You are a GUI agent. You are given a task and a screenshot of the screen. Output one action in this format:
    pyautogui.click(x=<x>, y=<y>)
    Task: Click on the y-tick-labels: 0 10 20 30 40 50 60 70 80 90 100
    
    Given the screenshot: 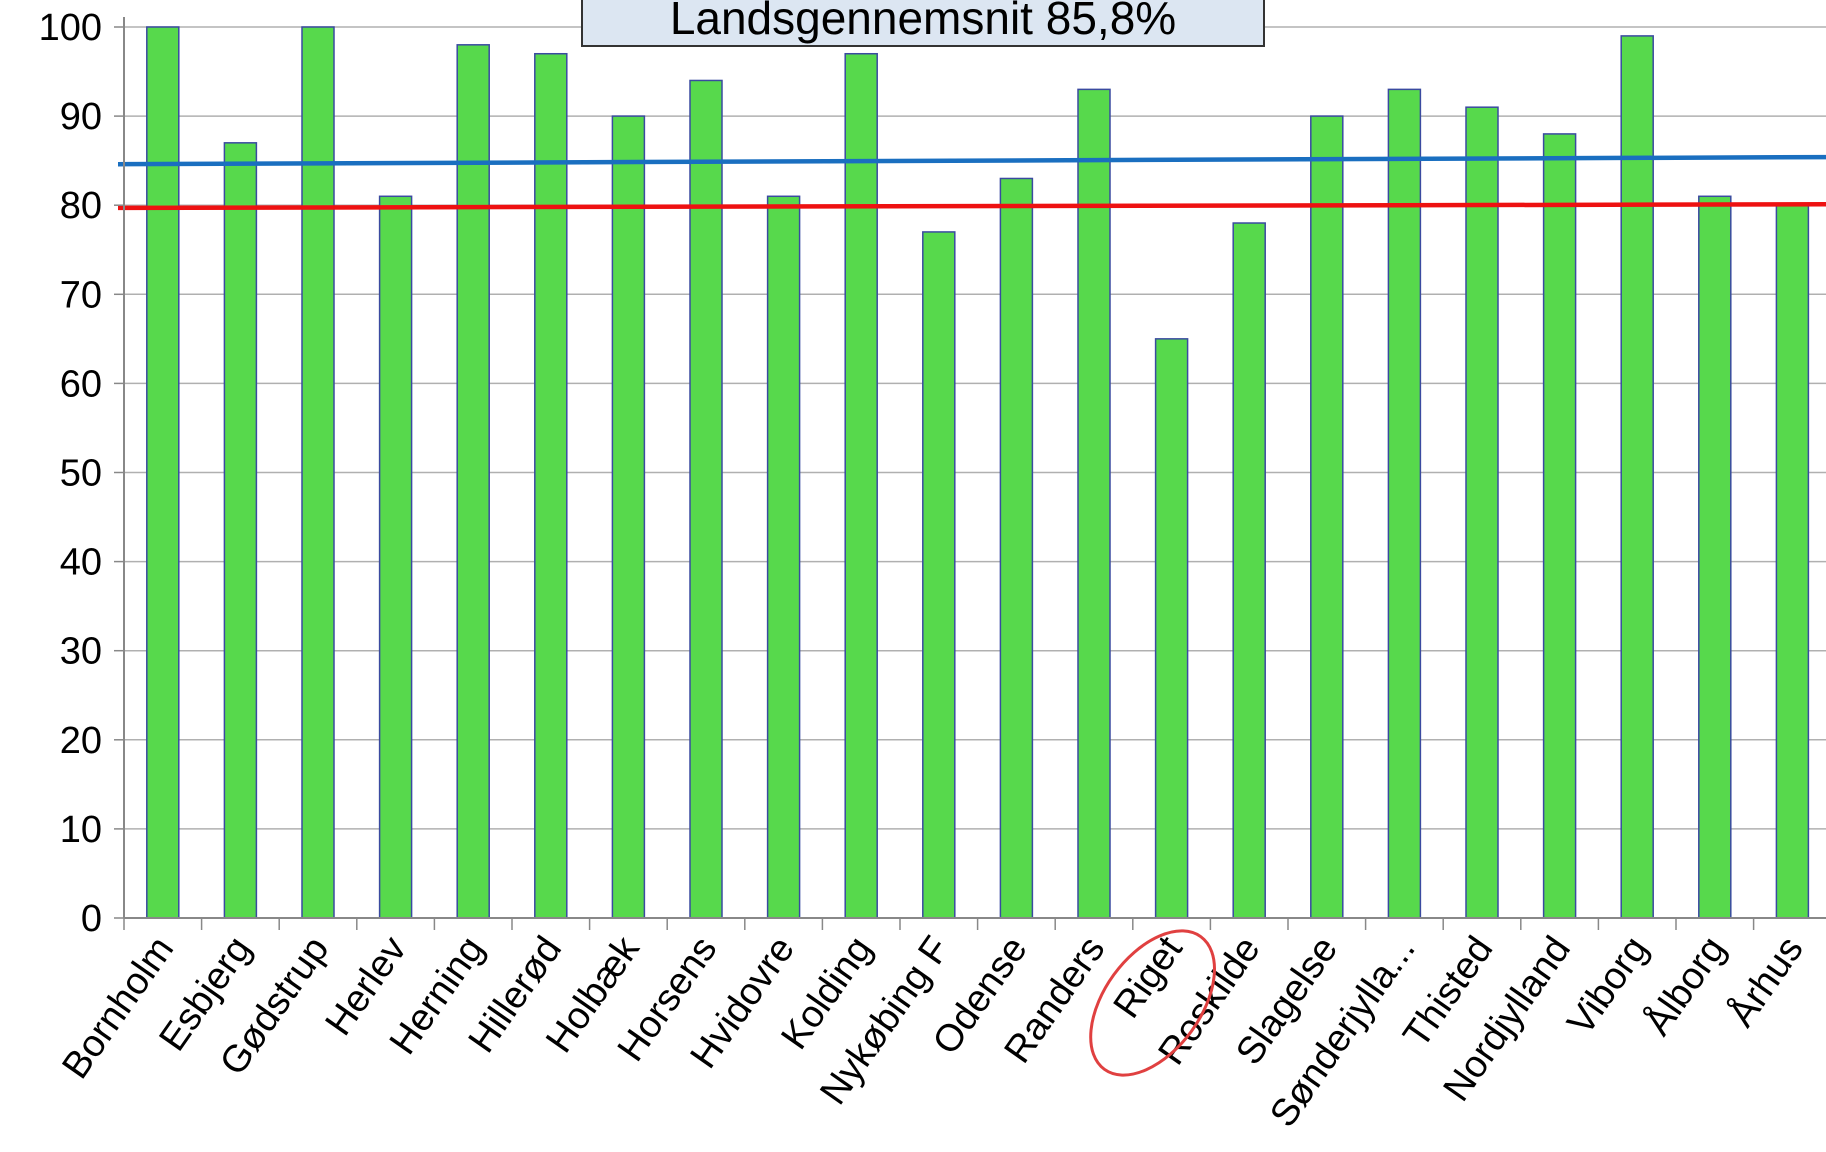 What is the action you would take?
    pyautogui.click(x=70, y=473)
    